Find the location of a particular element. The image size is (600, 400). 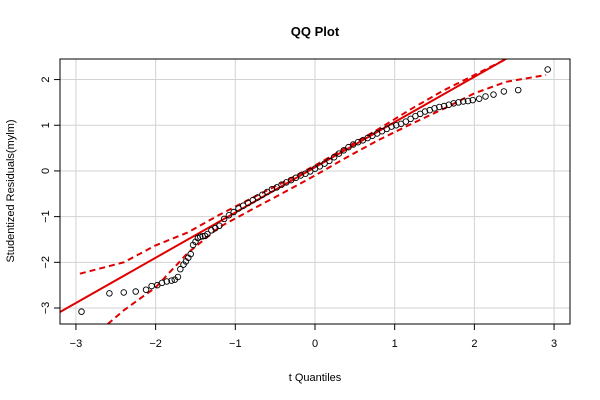

y-tick-label: −1 is located at coordinates (46, 216).